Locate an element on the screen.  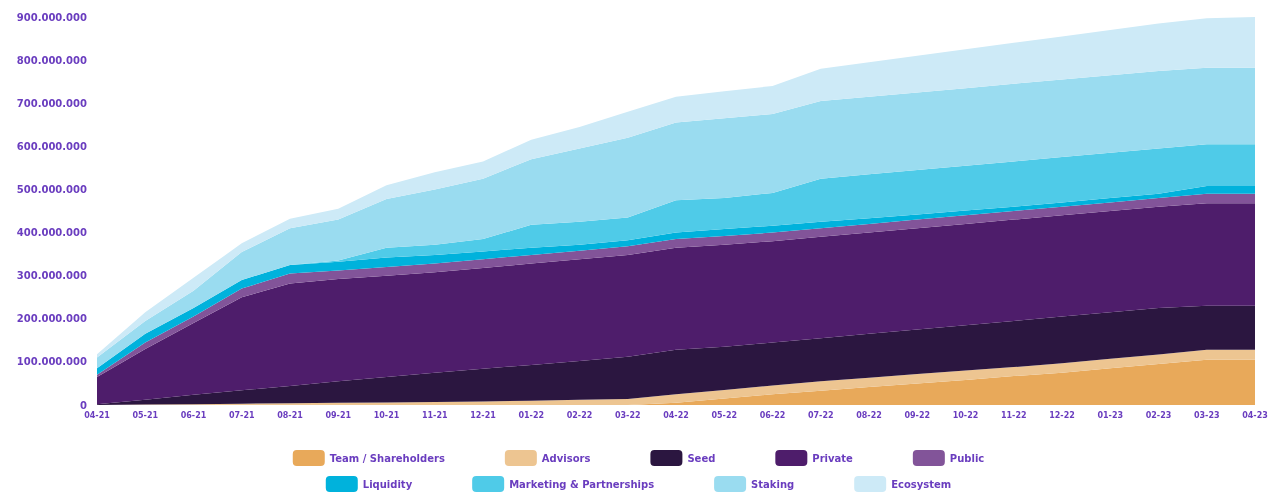
y-tick-label: 800.000.000 is located at coordinates (52, 60).